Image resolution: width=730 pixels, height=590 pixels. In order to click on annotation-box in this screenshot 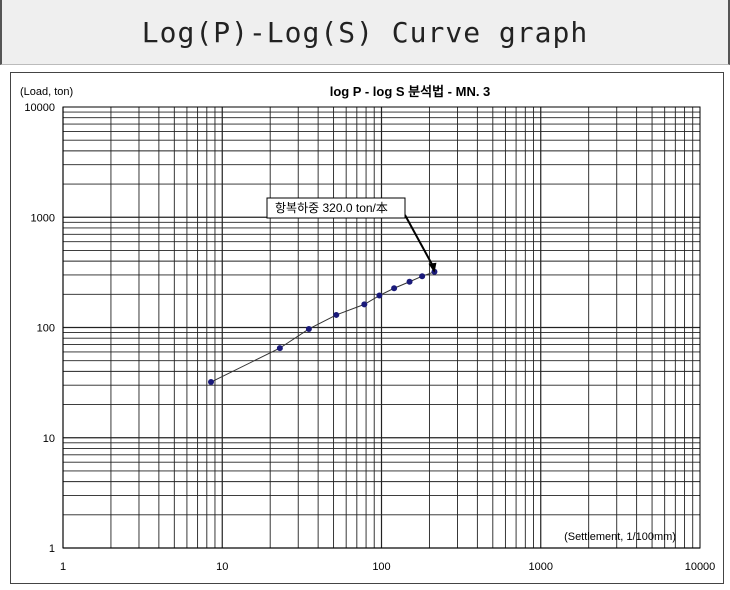, I will do `click(336, 208)`.